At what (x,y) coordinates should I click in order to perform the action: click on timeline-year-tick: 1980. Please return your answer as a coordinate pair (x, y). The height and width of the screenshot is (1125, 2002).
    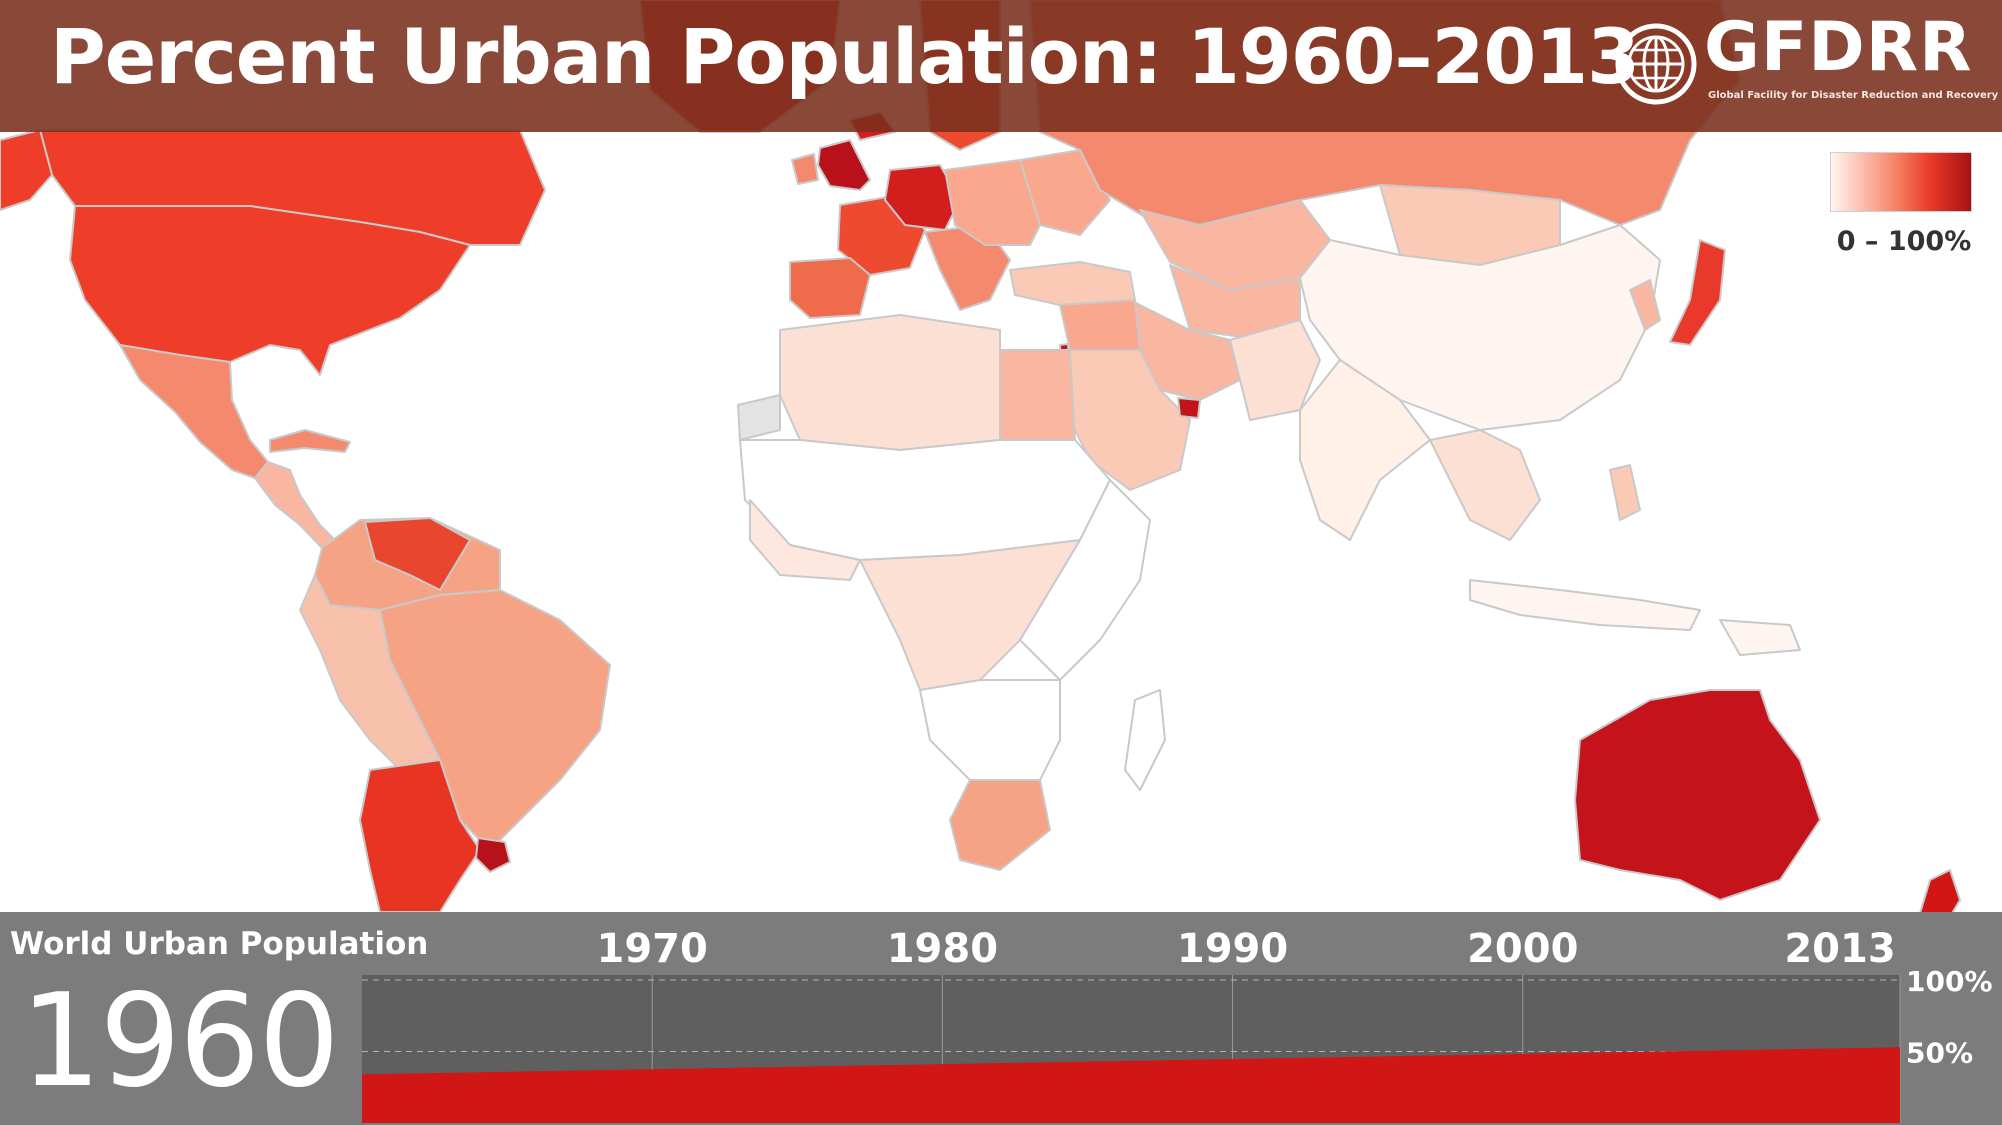
    Looking at the image, I should click on (942, 949).